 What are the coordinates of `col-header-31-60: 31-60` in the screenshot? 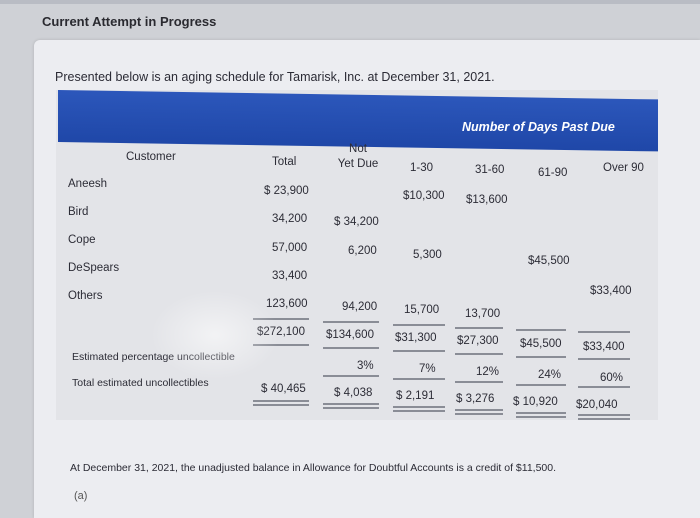 It's located at (490, 170).